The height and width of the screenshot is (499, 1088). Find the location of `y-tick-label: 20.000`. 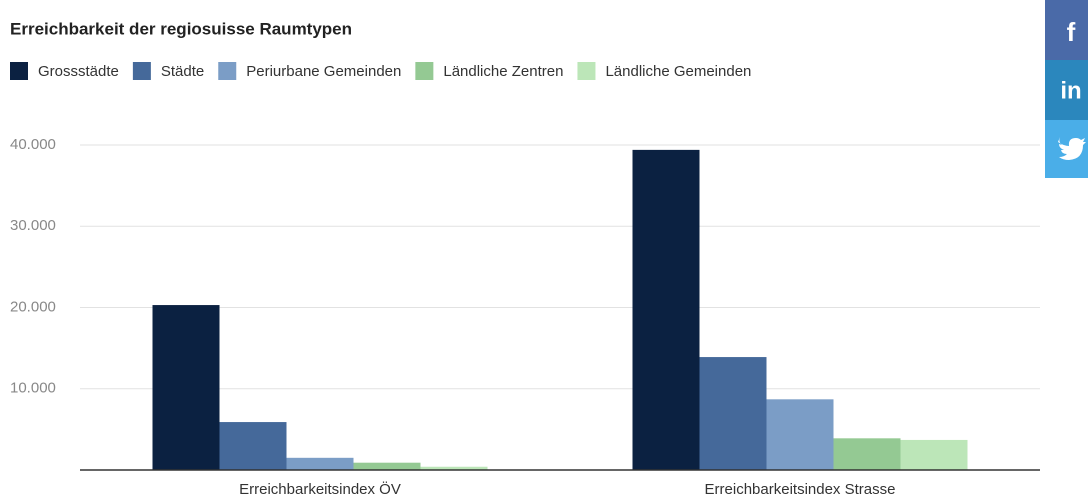

y-tick-label: 20.000 is located at coordinates (33, 306).